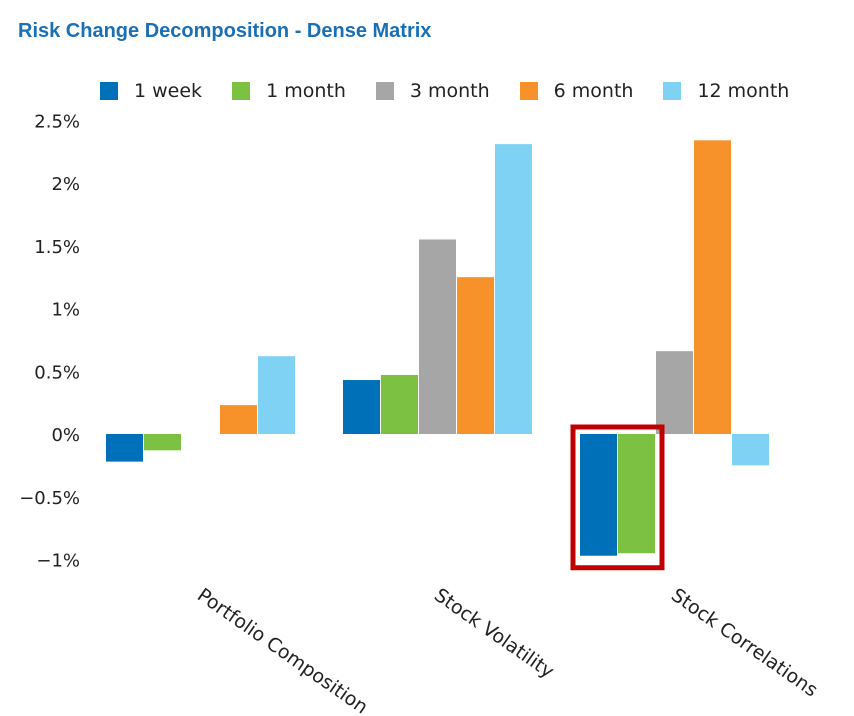 This screenshot has height=716, width=854. I want to click on y-tick-label: 2.5%, so click(57, 121).